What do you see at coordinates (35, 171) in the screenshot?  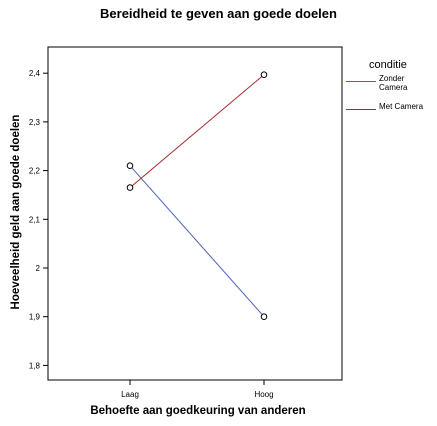 I see `y-tick-label-4: 2,2` at bounding box center [35, 171].